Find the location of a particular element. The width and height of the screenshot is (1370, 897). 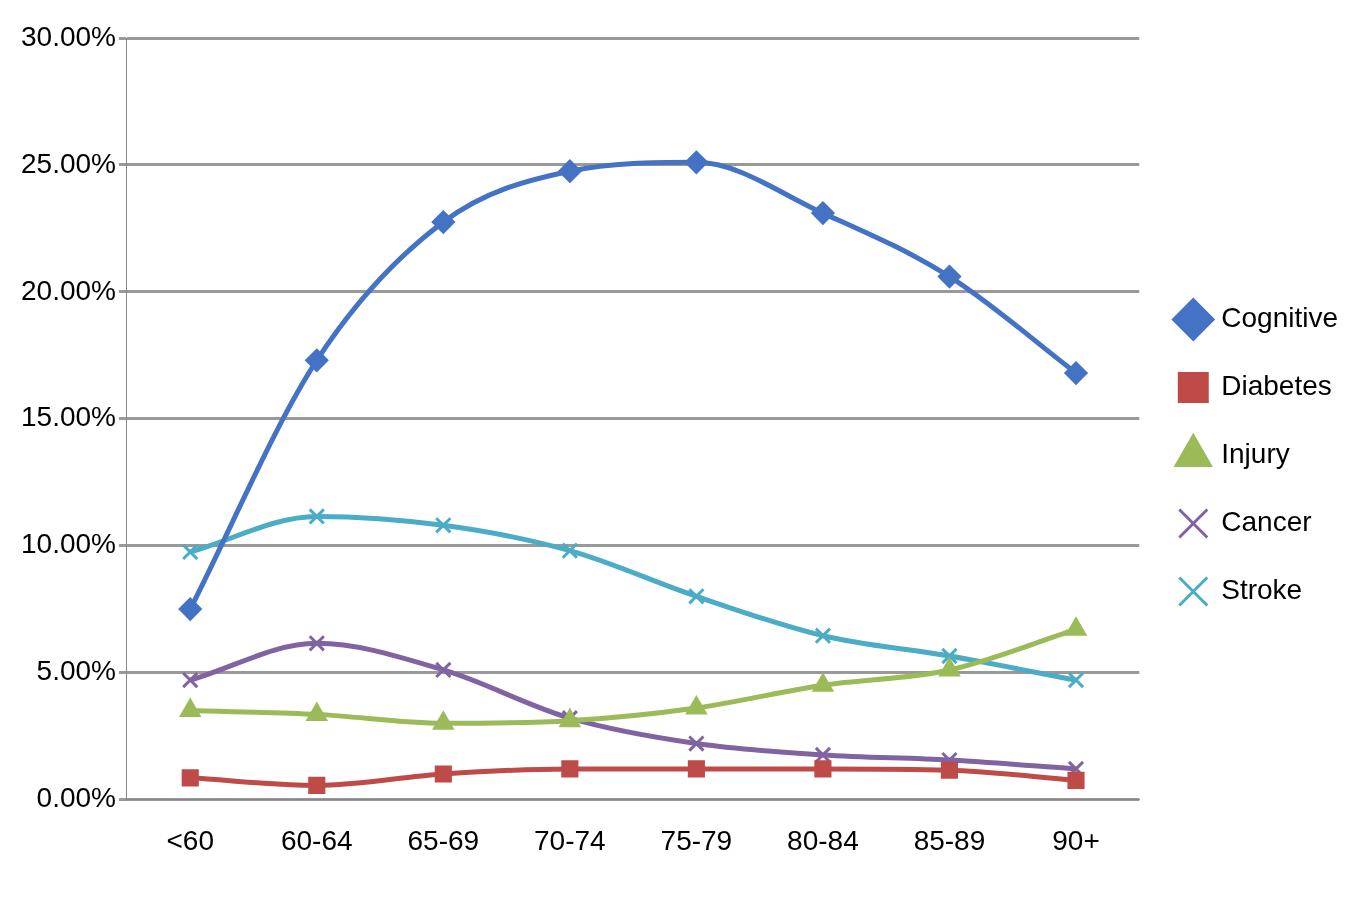

x-tick-label: 60-64 is located at coordinates (316, 840).